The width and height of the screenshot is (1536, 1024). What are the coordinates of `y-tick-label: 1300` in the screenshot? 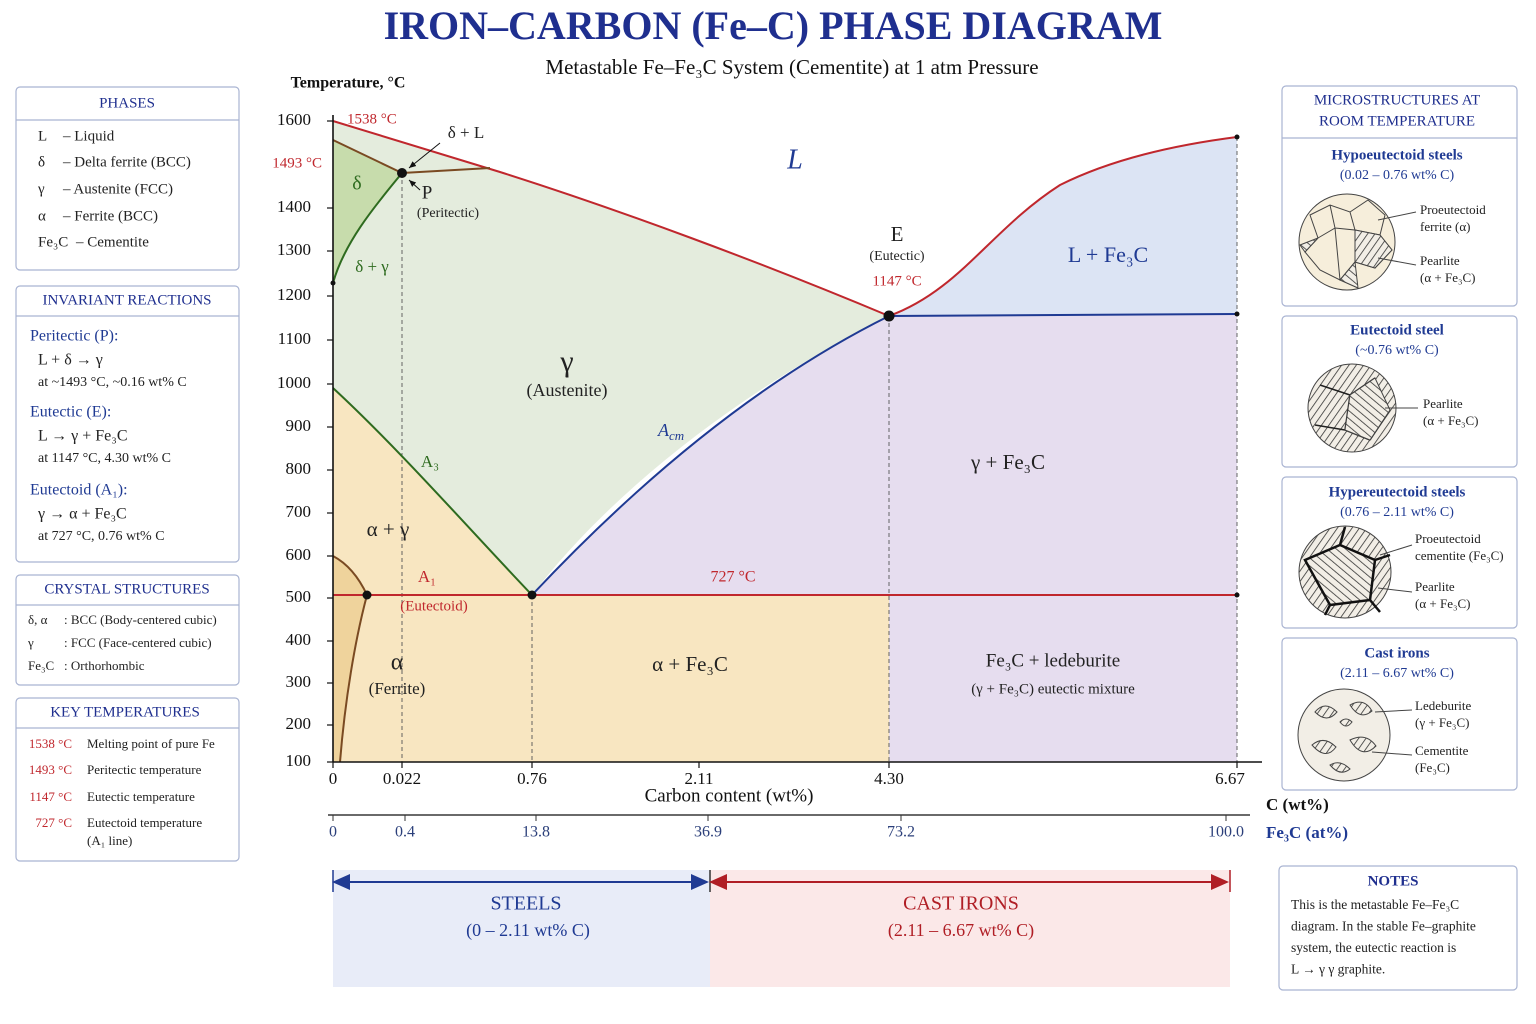 It's located at (294, 249).